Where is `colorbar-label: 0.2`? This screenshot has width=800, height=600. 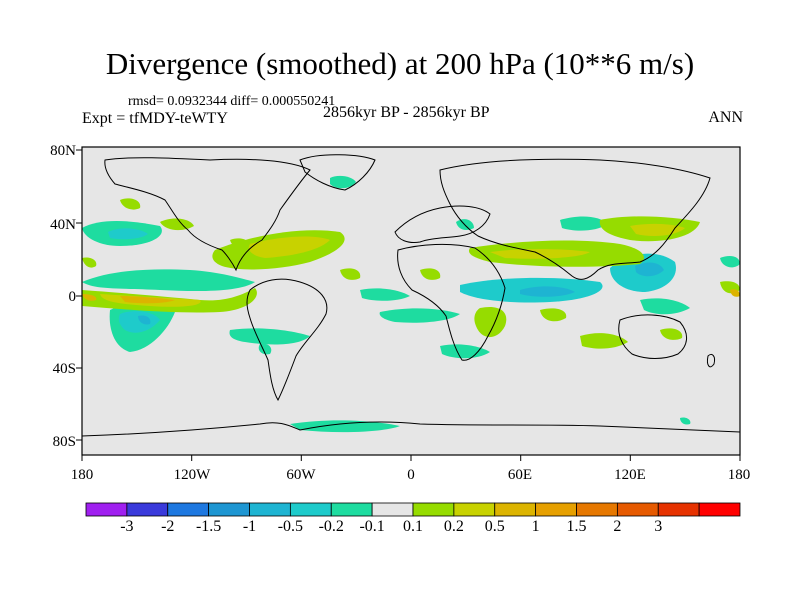 colorbar-label: 0.2 is located at coordinates (453, 526).